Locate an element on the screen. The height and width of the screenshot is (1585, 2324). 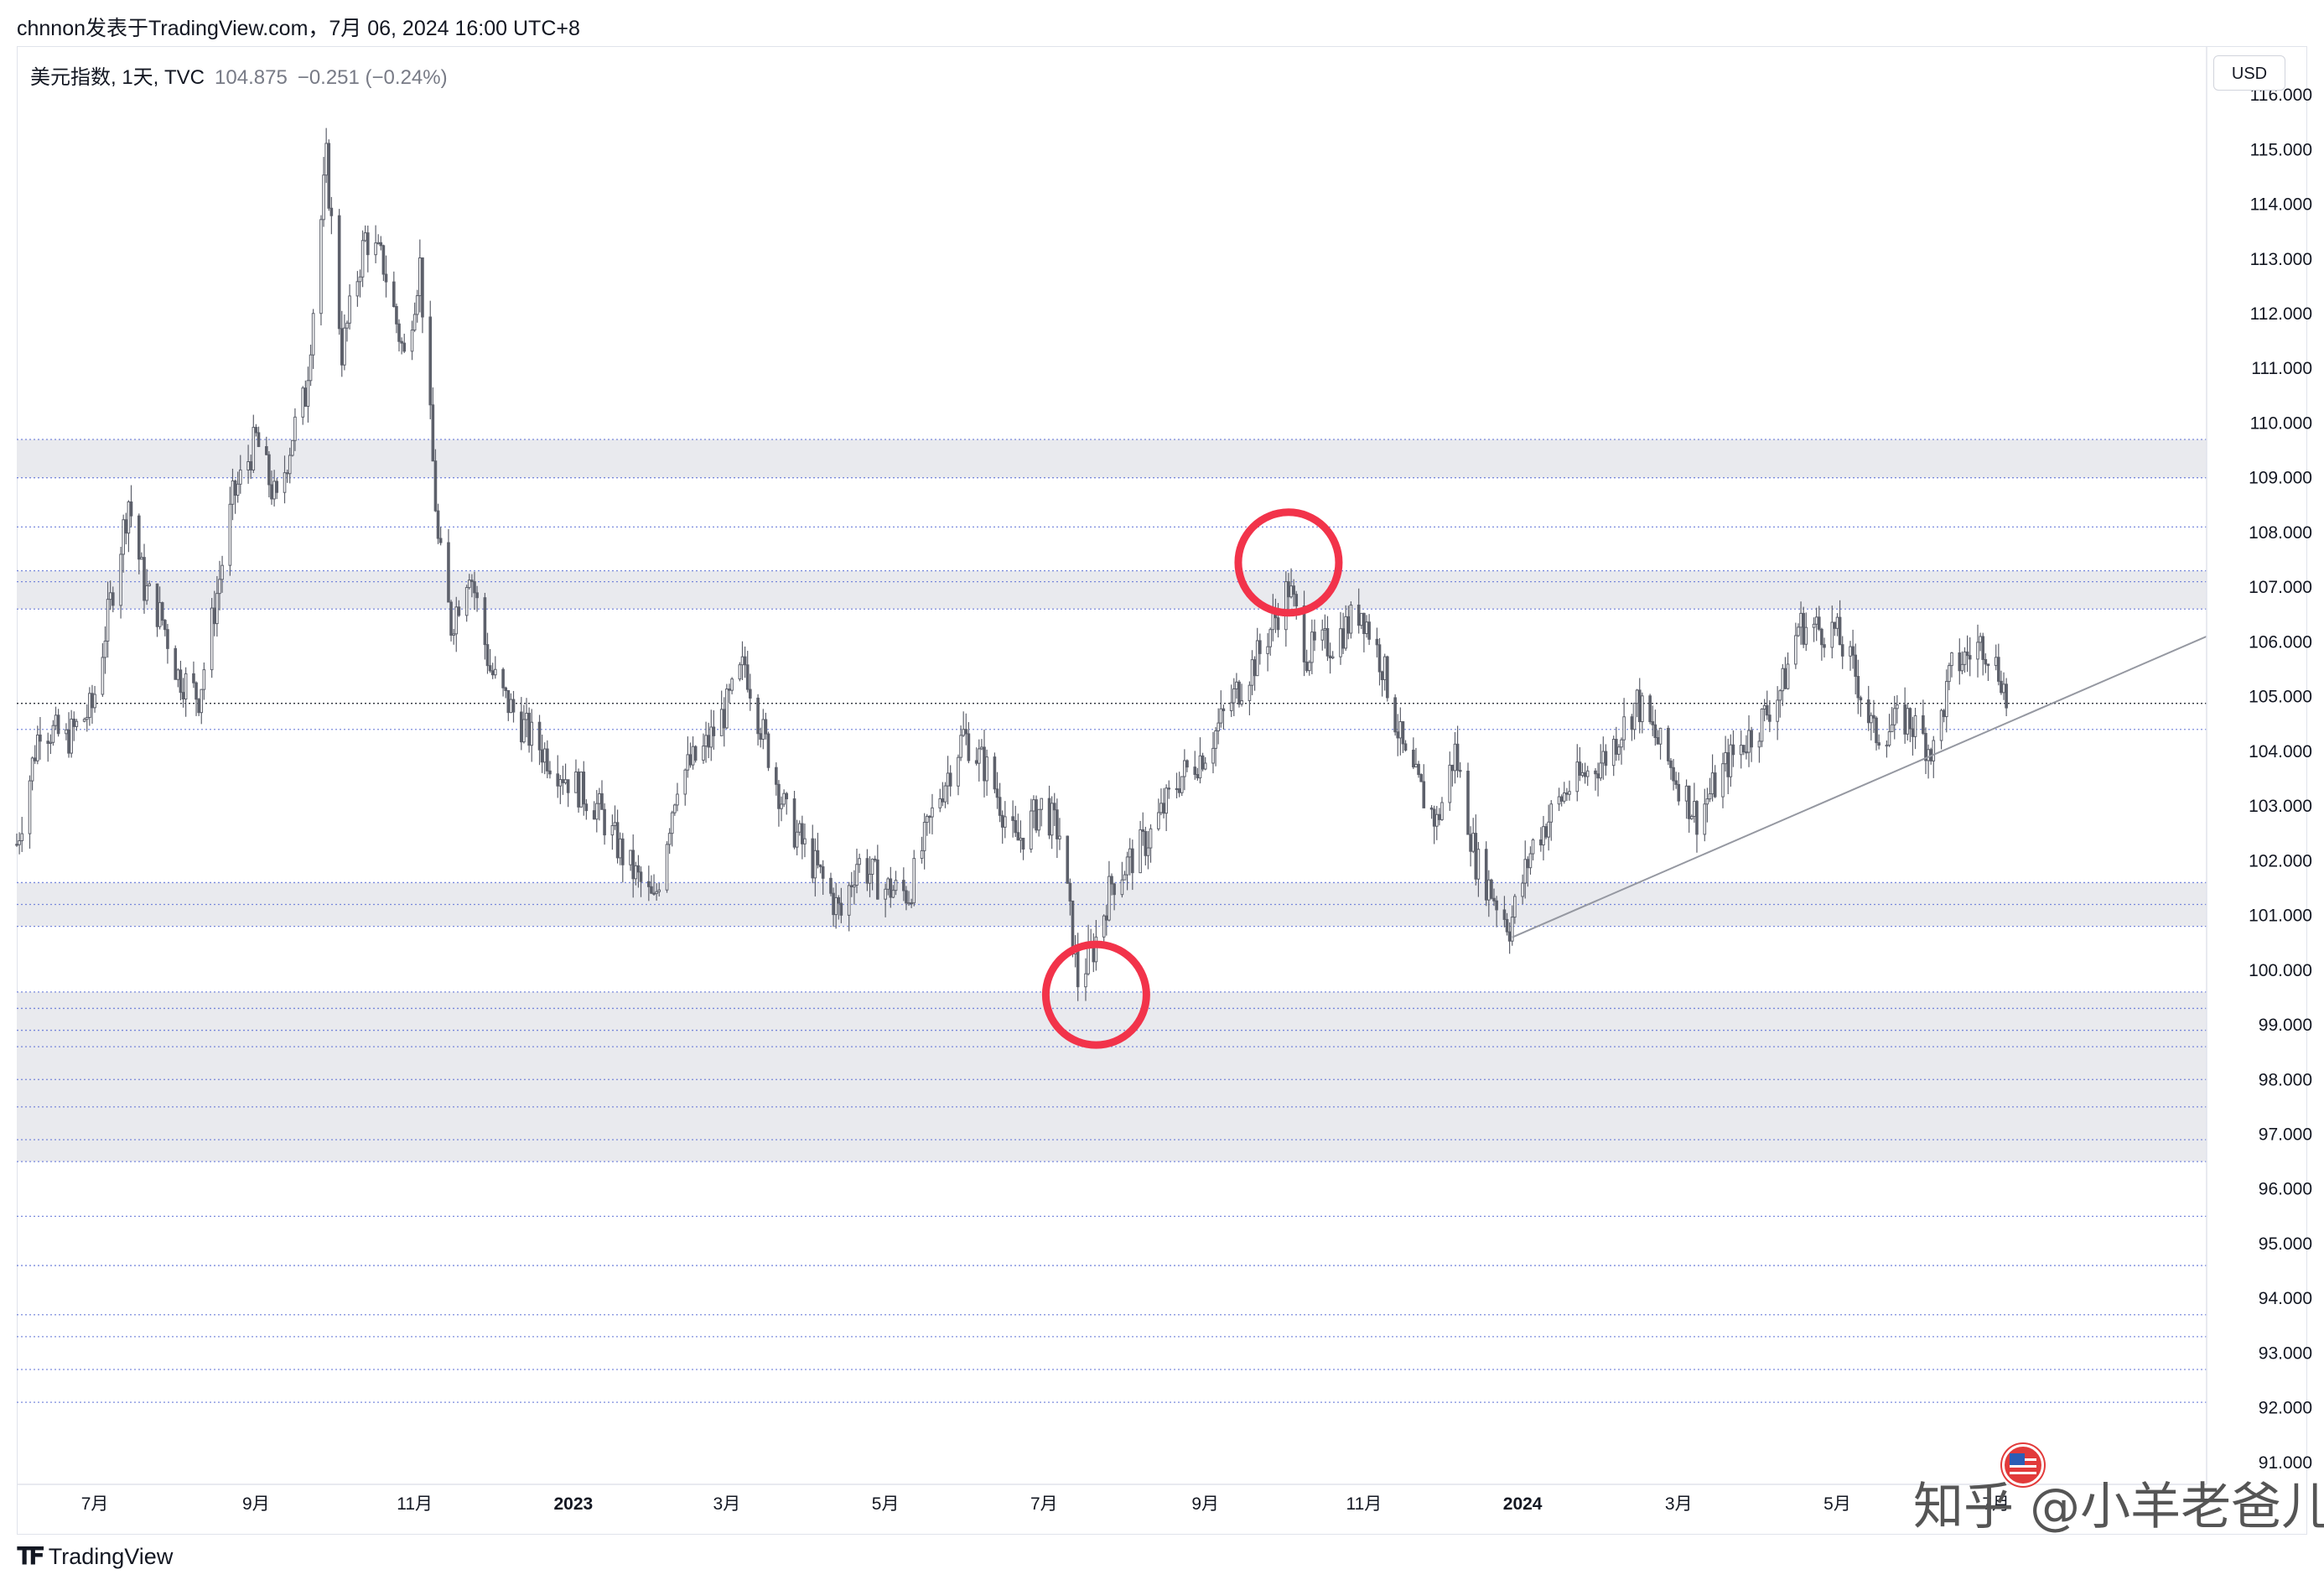
price-change: −0.251 (−0.24%) is located at coordinates (372, 77).